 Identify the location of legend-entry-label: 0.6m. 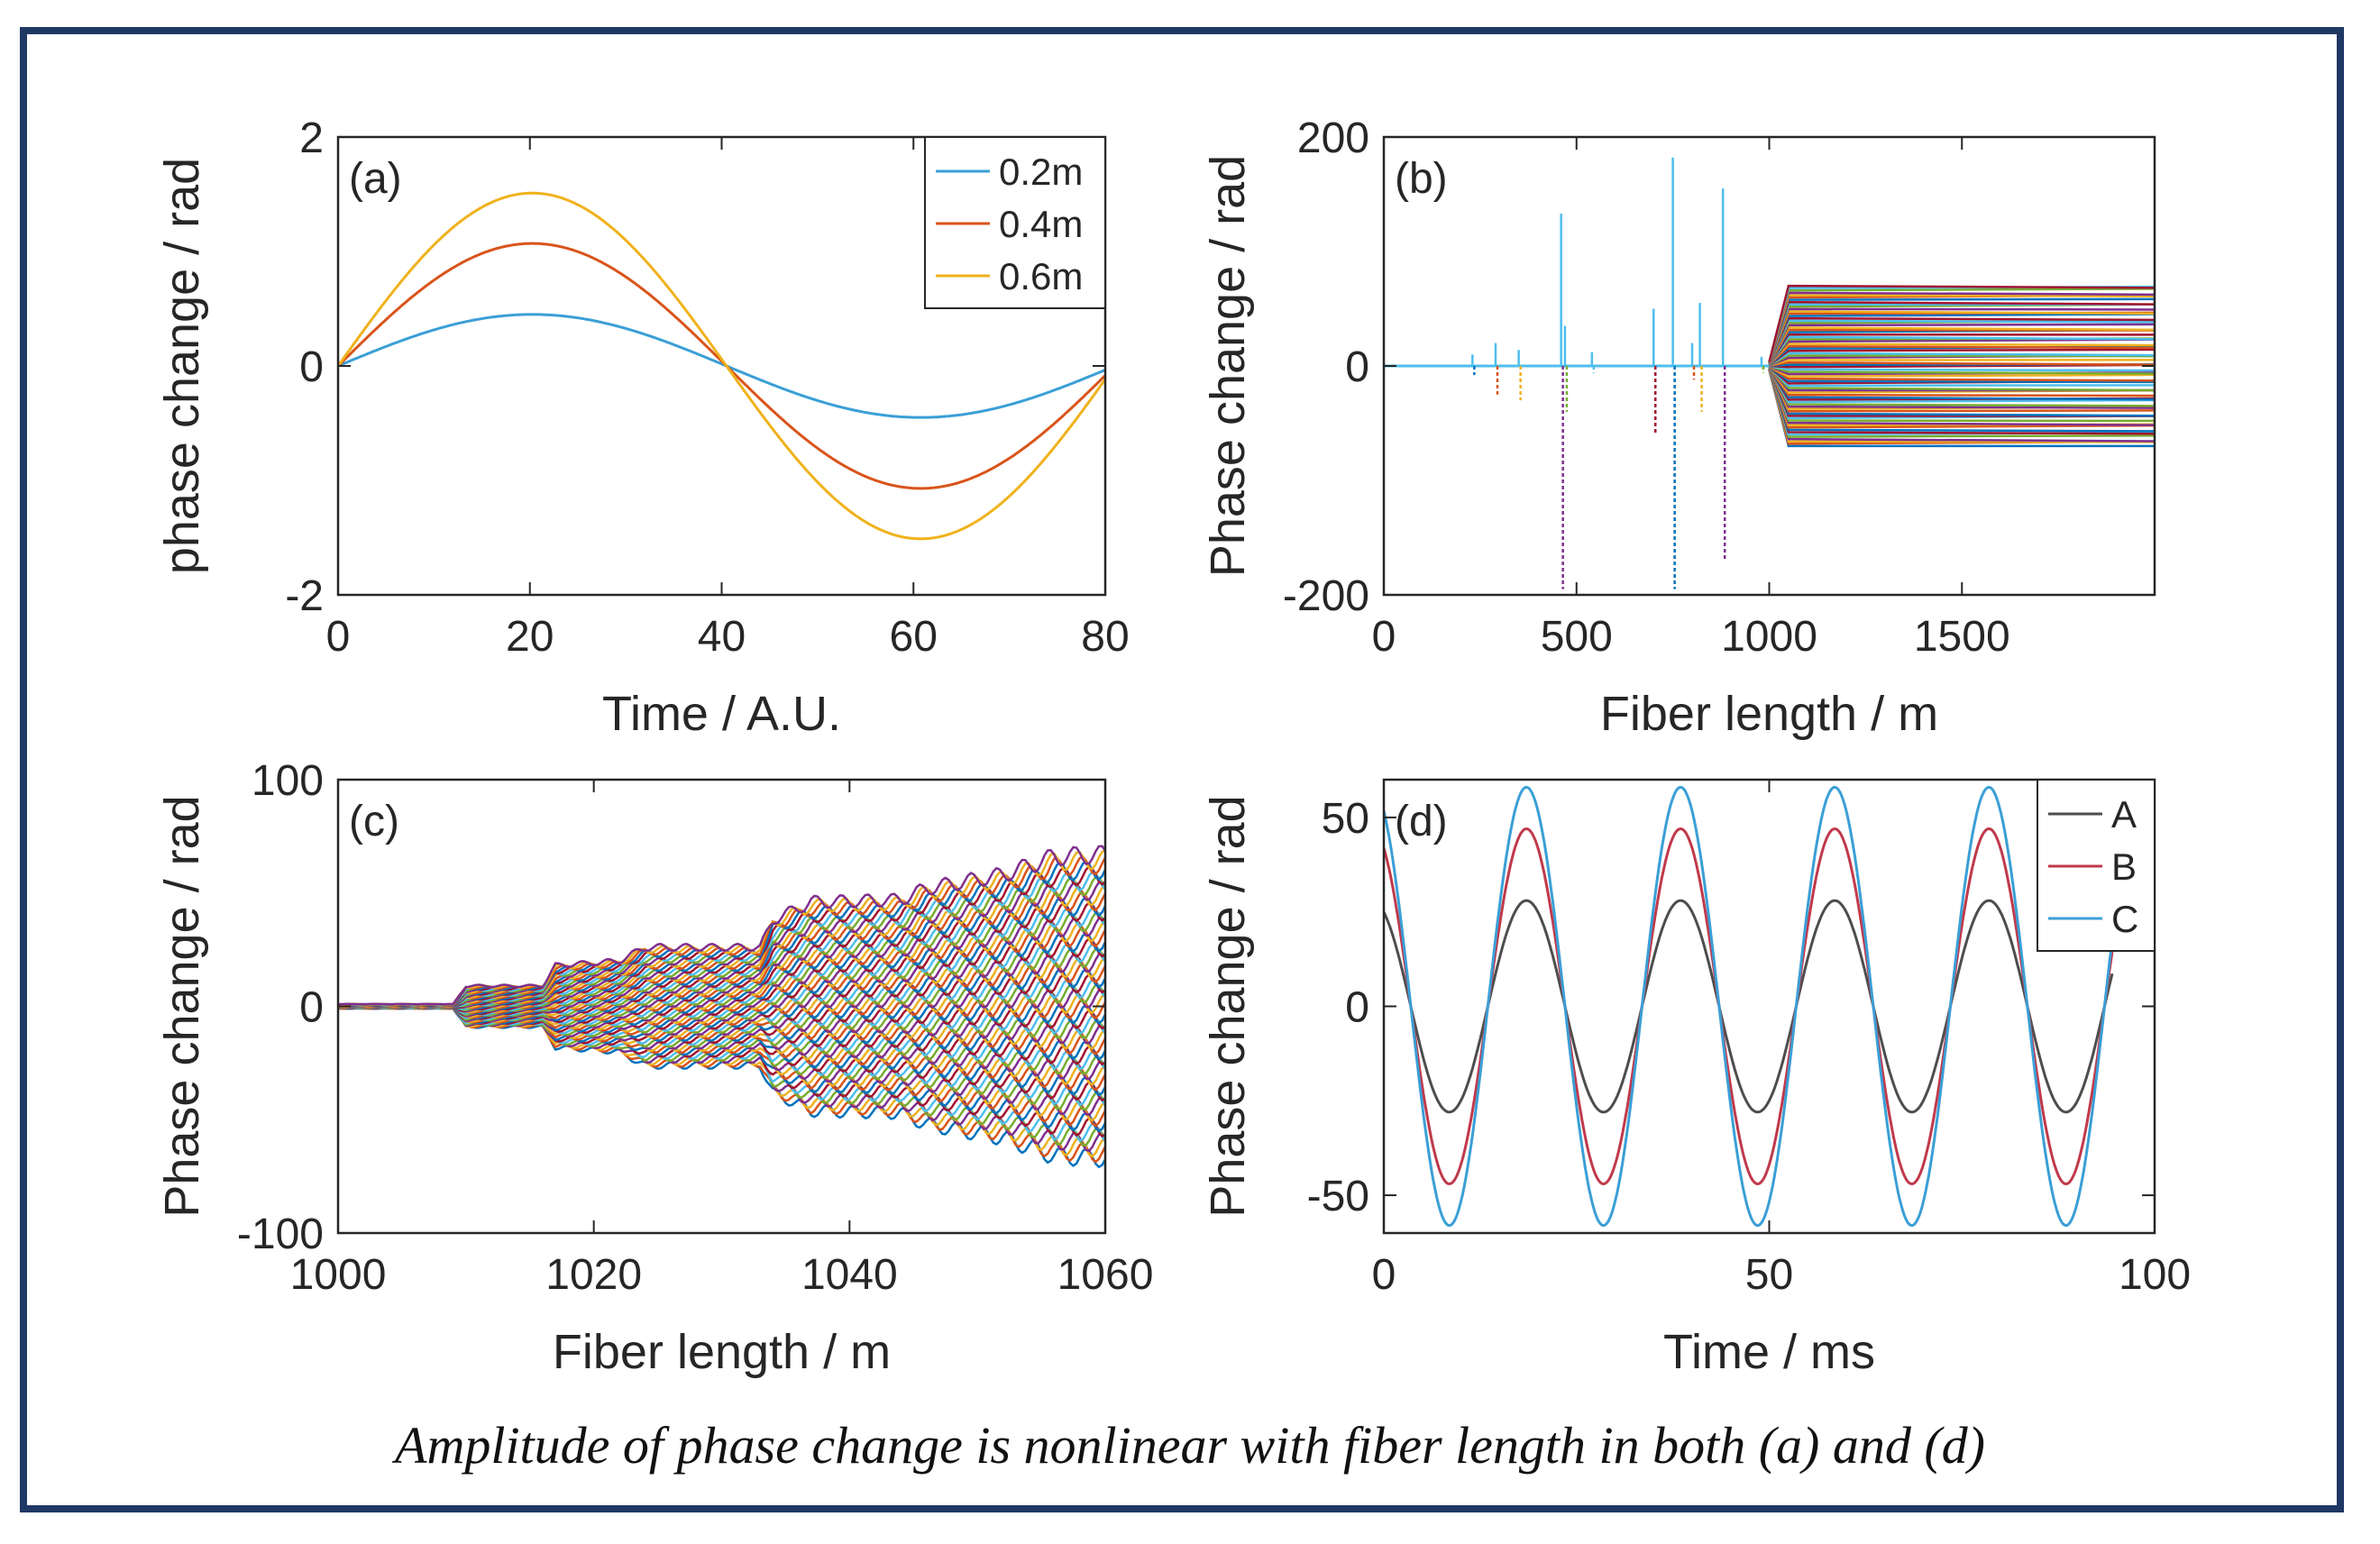
(1041, 276).